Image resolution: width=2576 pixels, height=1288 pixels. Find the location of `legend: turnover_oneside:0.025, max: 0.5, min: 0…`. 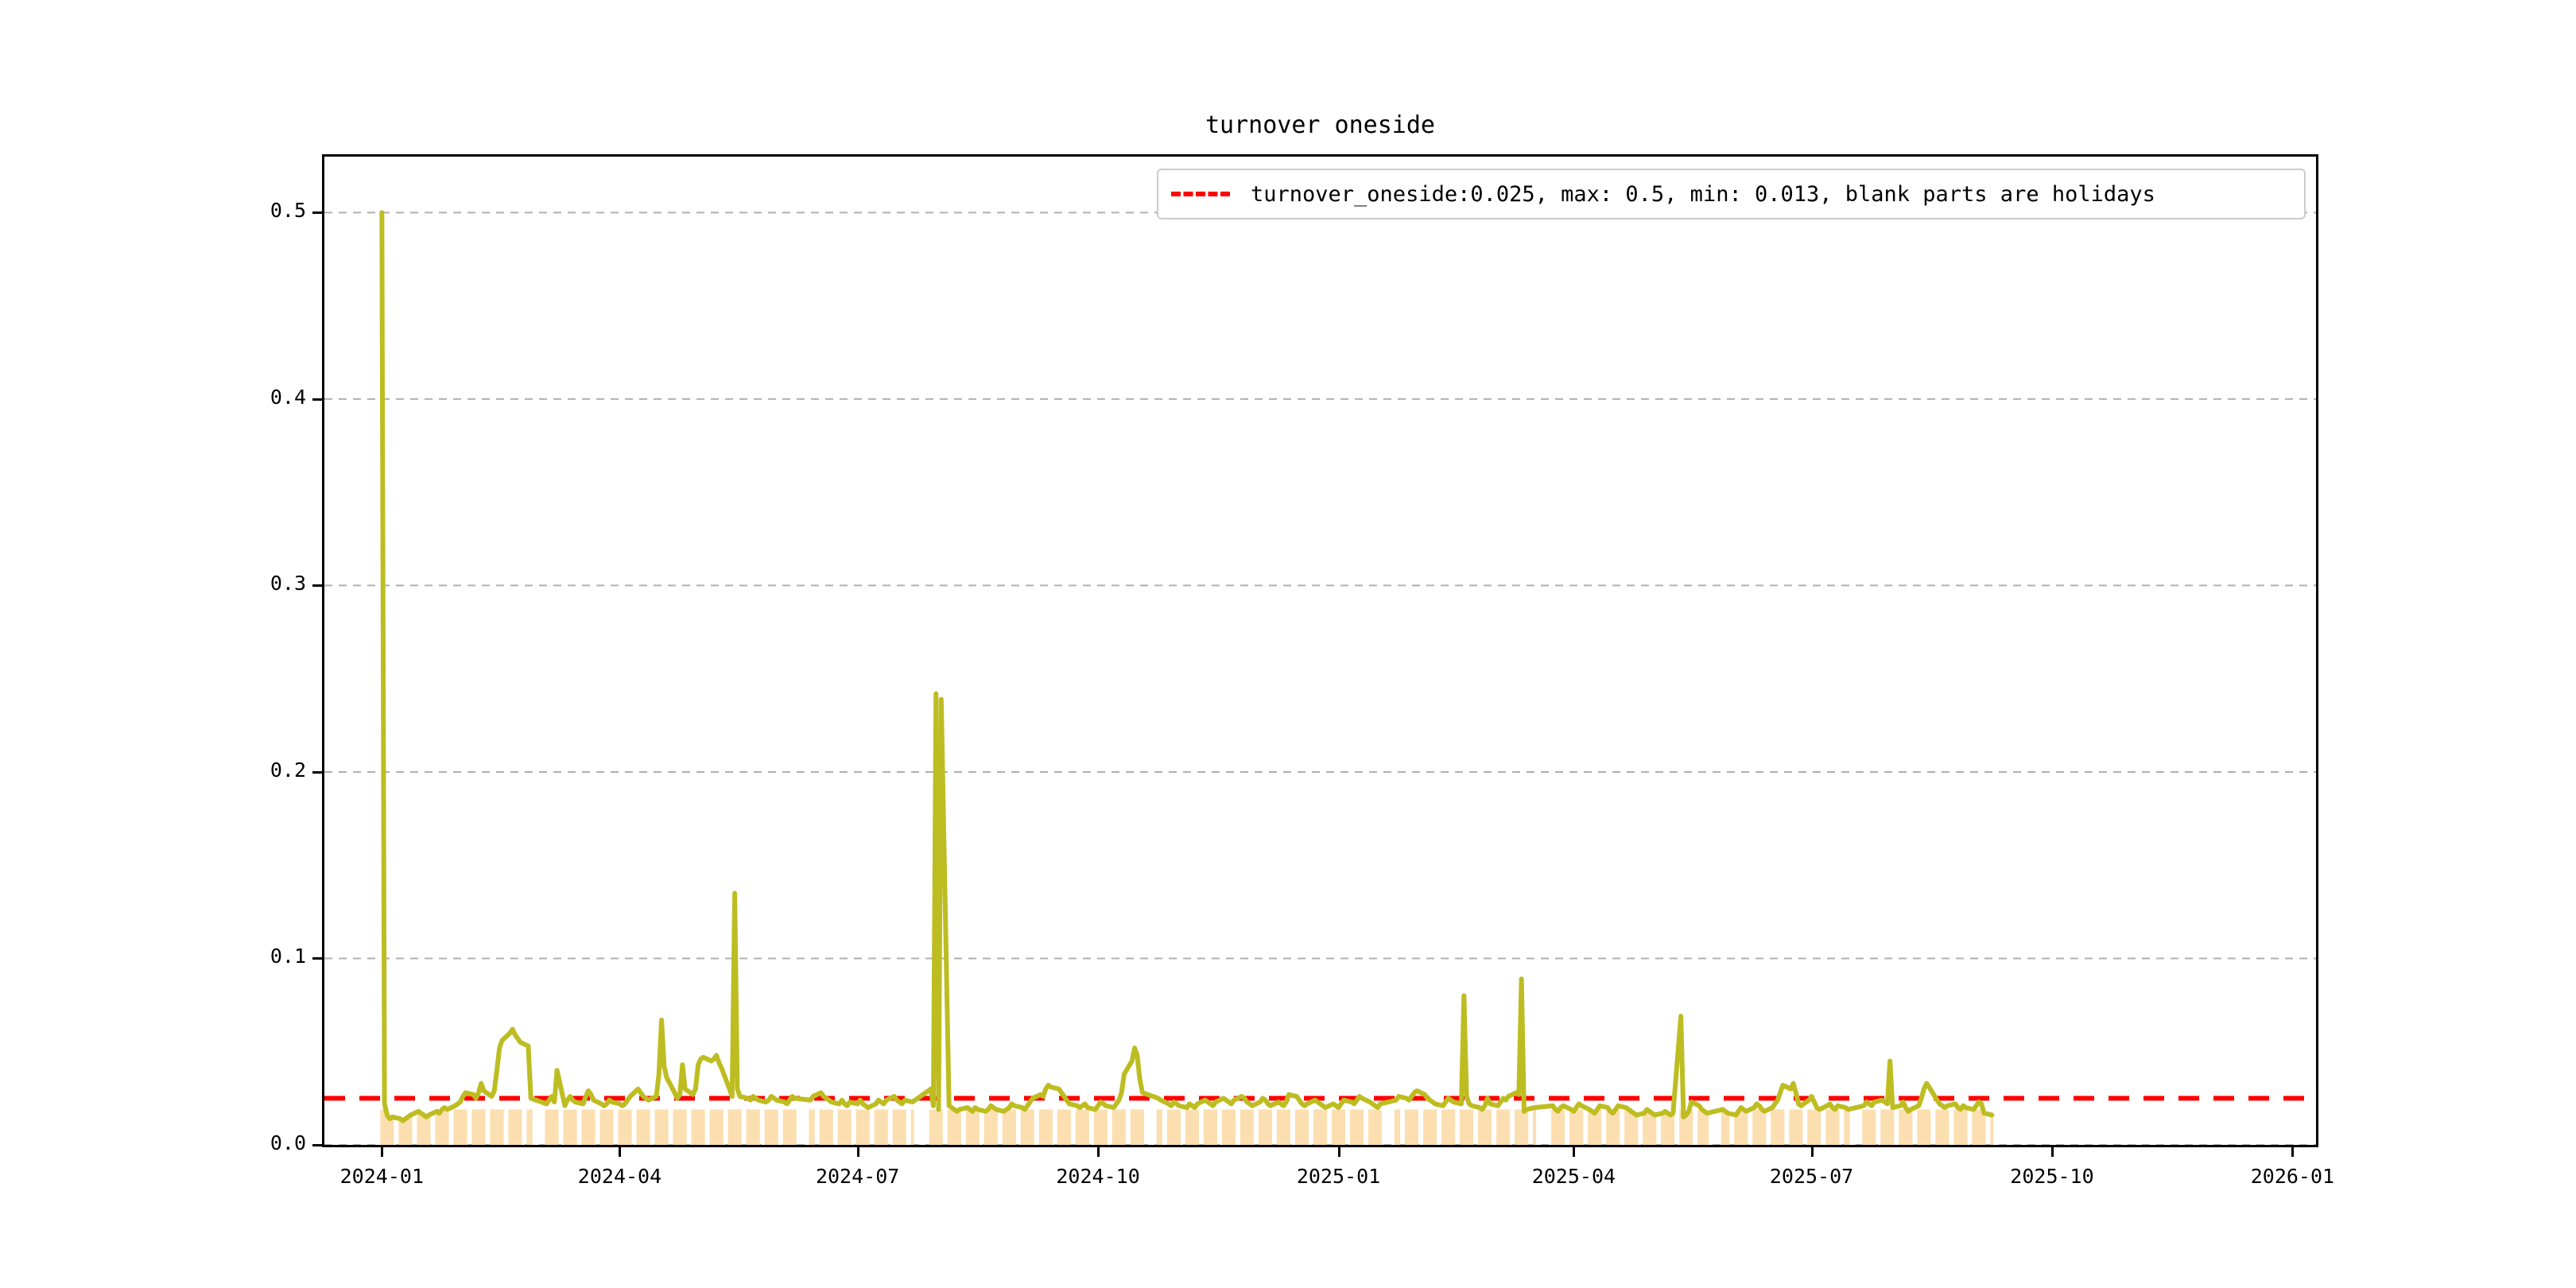

legend: turnover_oneside:0.025, max: 0.5, min: 0… is located at coordinates (1732, 194).